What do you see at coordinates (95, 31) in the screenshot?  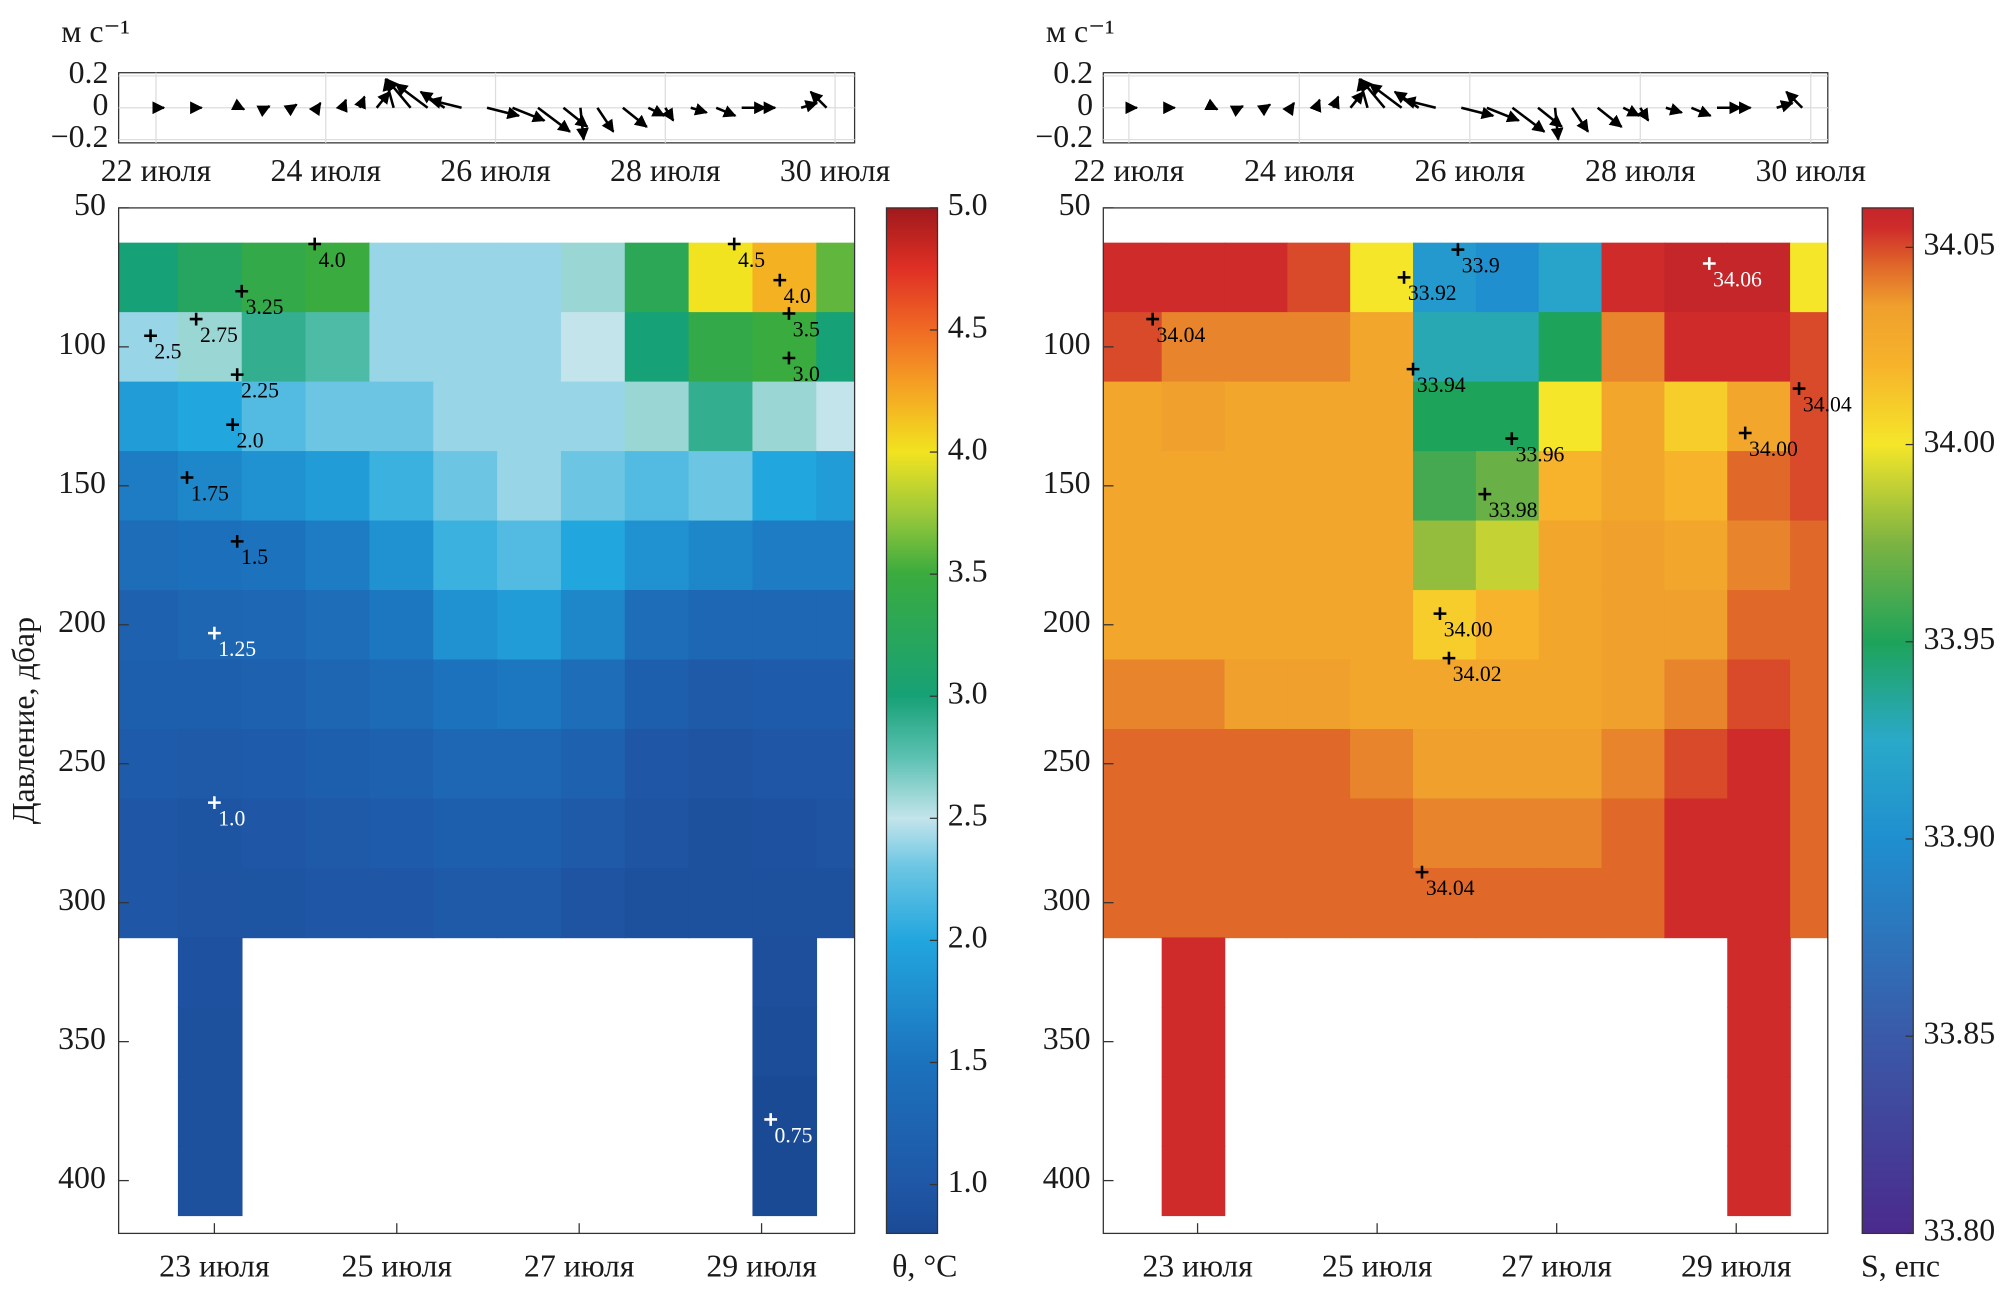 I see `y-axis-label: м с⁻¹` at bounding box center [95, 31].